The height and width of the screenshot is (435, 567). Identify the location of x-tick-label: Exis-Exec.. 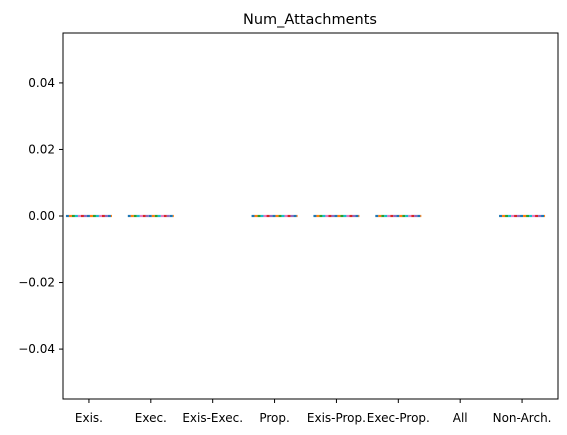
(212, 418).